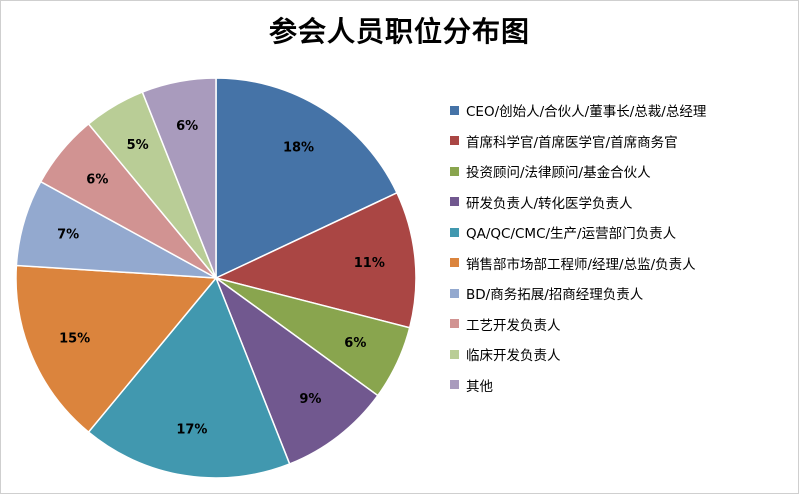  Describe the element at coordinates (622, 385) in the screenshot. I see `legend-item: 其他` at that location.